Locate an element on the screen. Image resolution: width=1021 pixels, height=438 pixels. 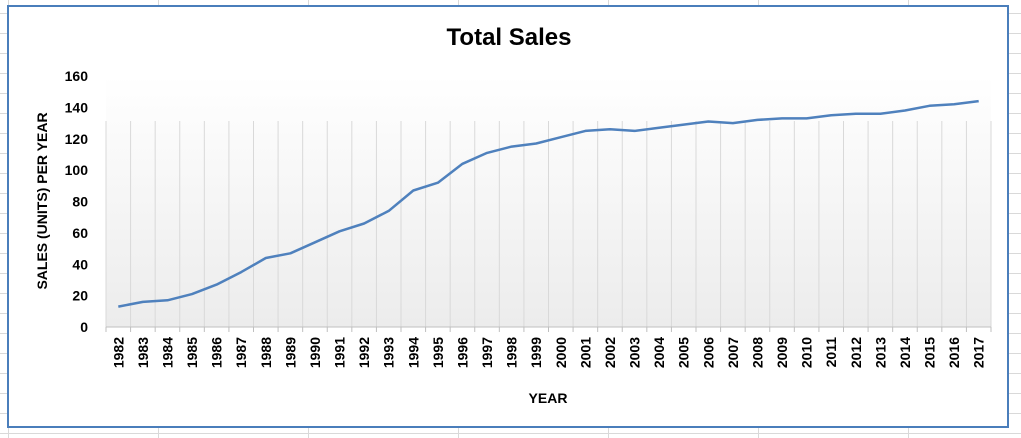
y-tick-label: 80 is located at coordinates (80, 202).